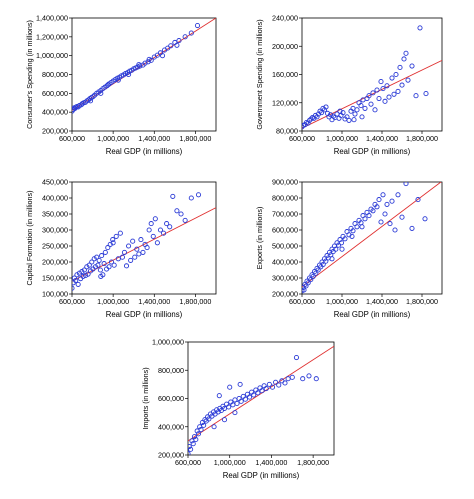 This screenshot has width=474, height=499. Describe the element at coordinates (302, 138) in the screenshot. I see `x-tick-label: 600,000` at that location.